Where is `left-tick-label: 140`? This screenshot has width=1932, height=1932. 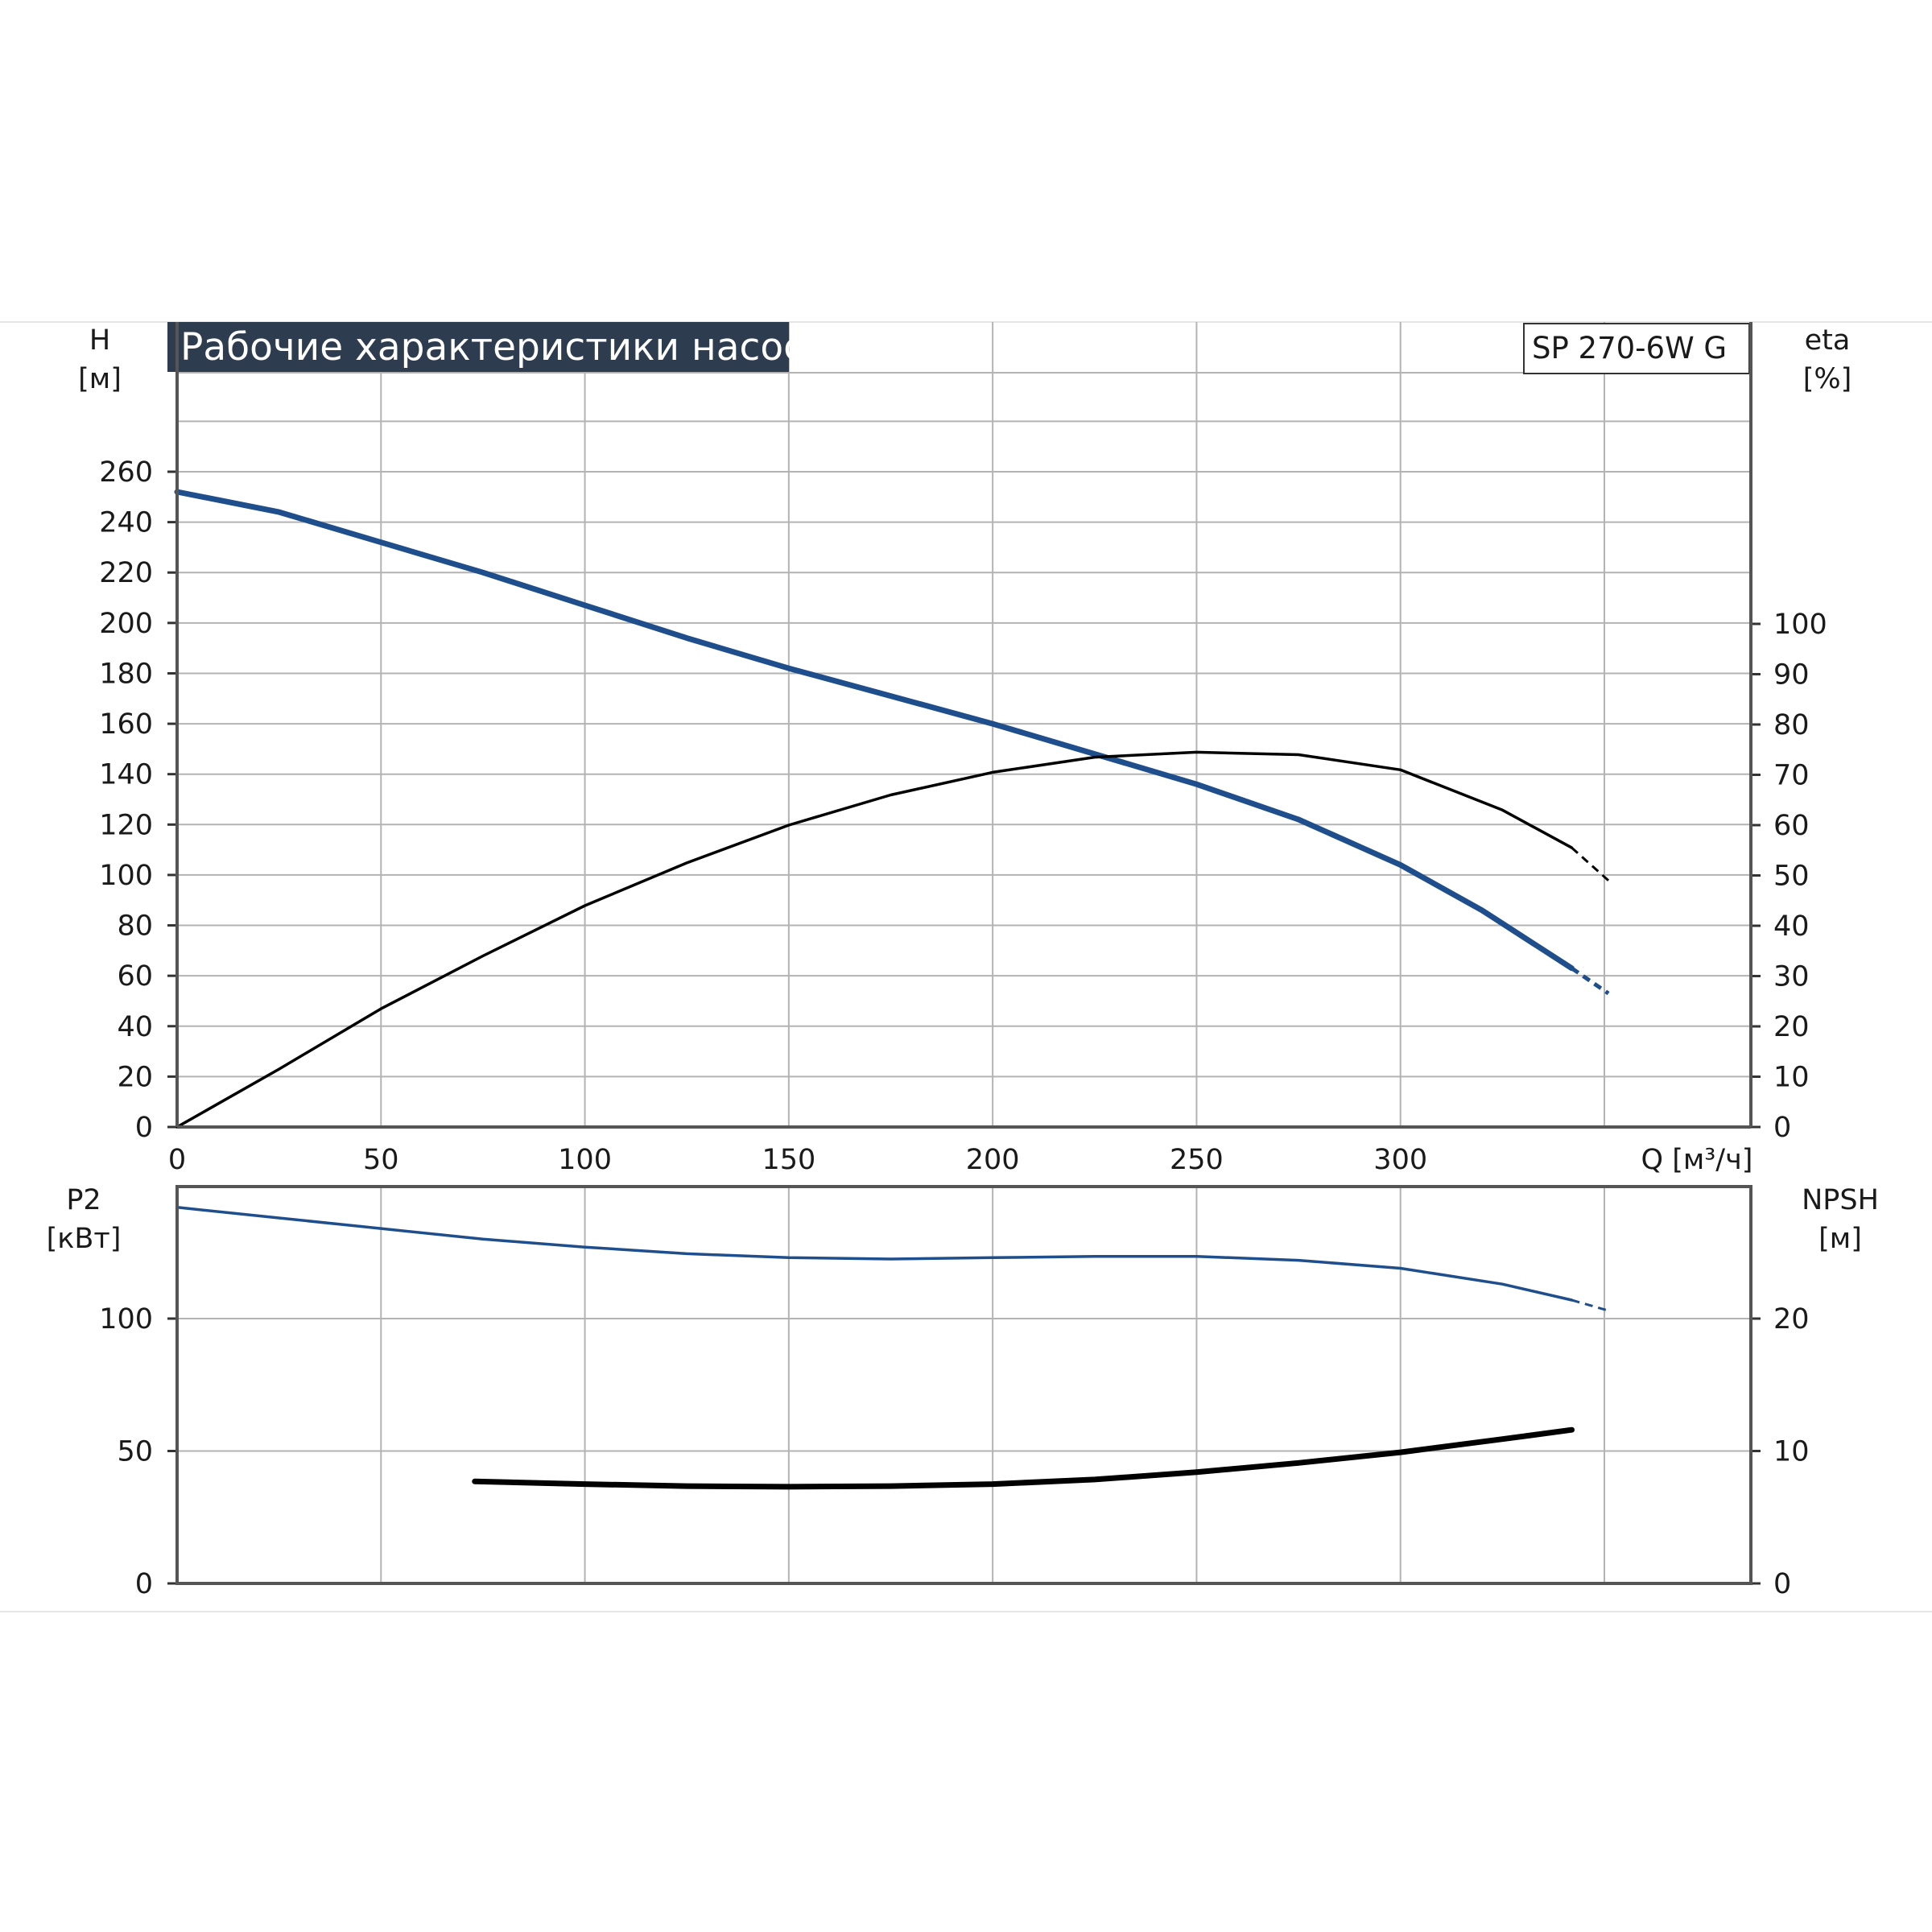 left-tick-label: 140 is located at coordinates (126, 775).